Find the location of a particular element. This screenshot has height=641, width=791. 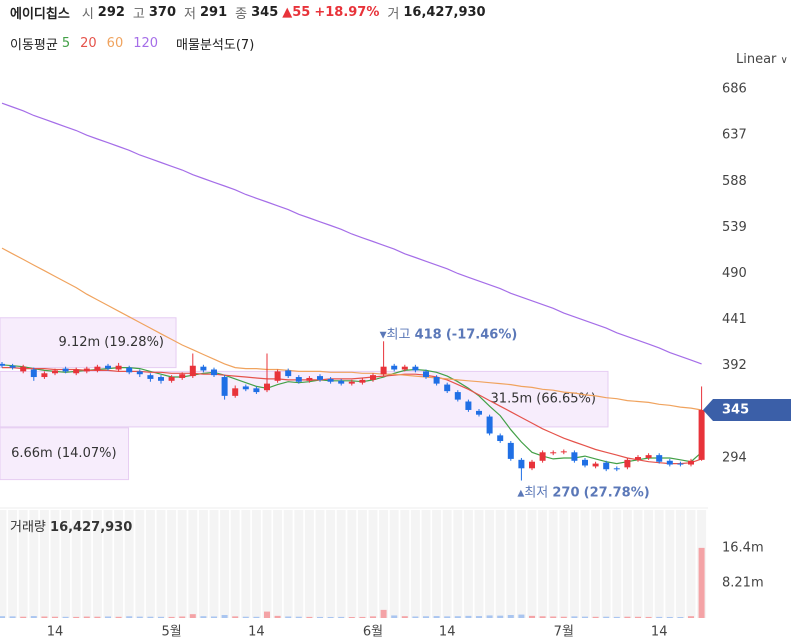

volume-total: 16,427,930 is located at coordinates (91, 527).